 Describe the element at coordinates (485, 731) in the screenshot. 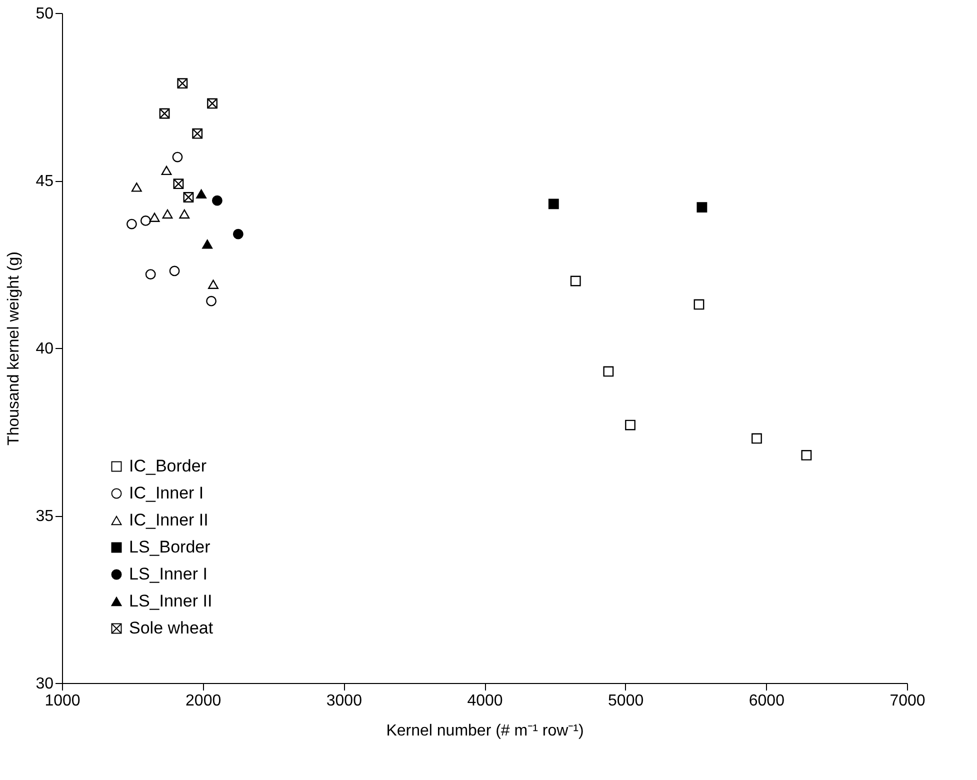

I see `x-axis-title: Kernel number (# m⁻¹ row⁻¹)` at that location.